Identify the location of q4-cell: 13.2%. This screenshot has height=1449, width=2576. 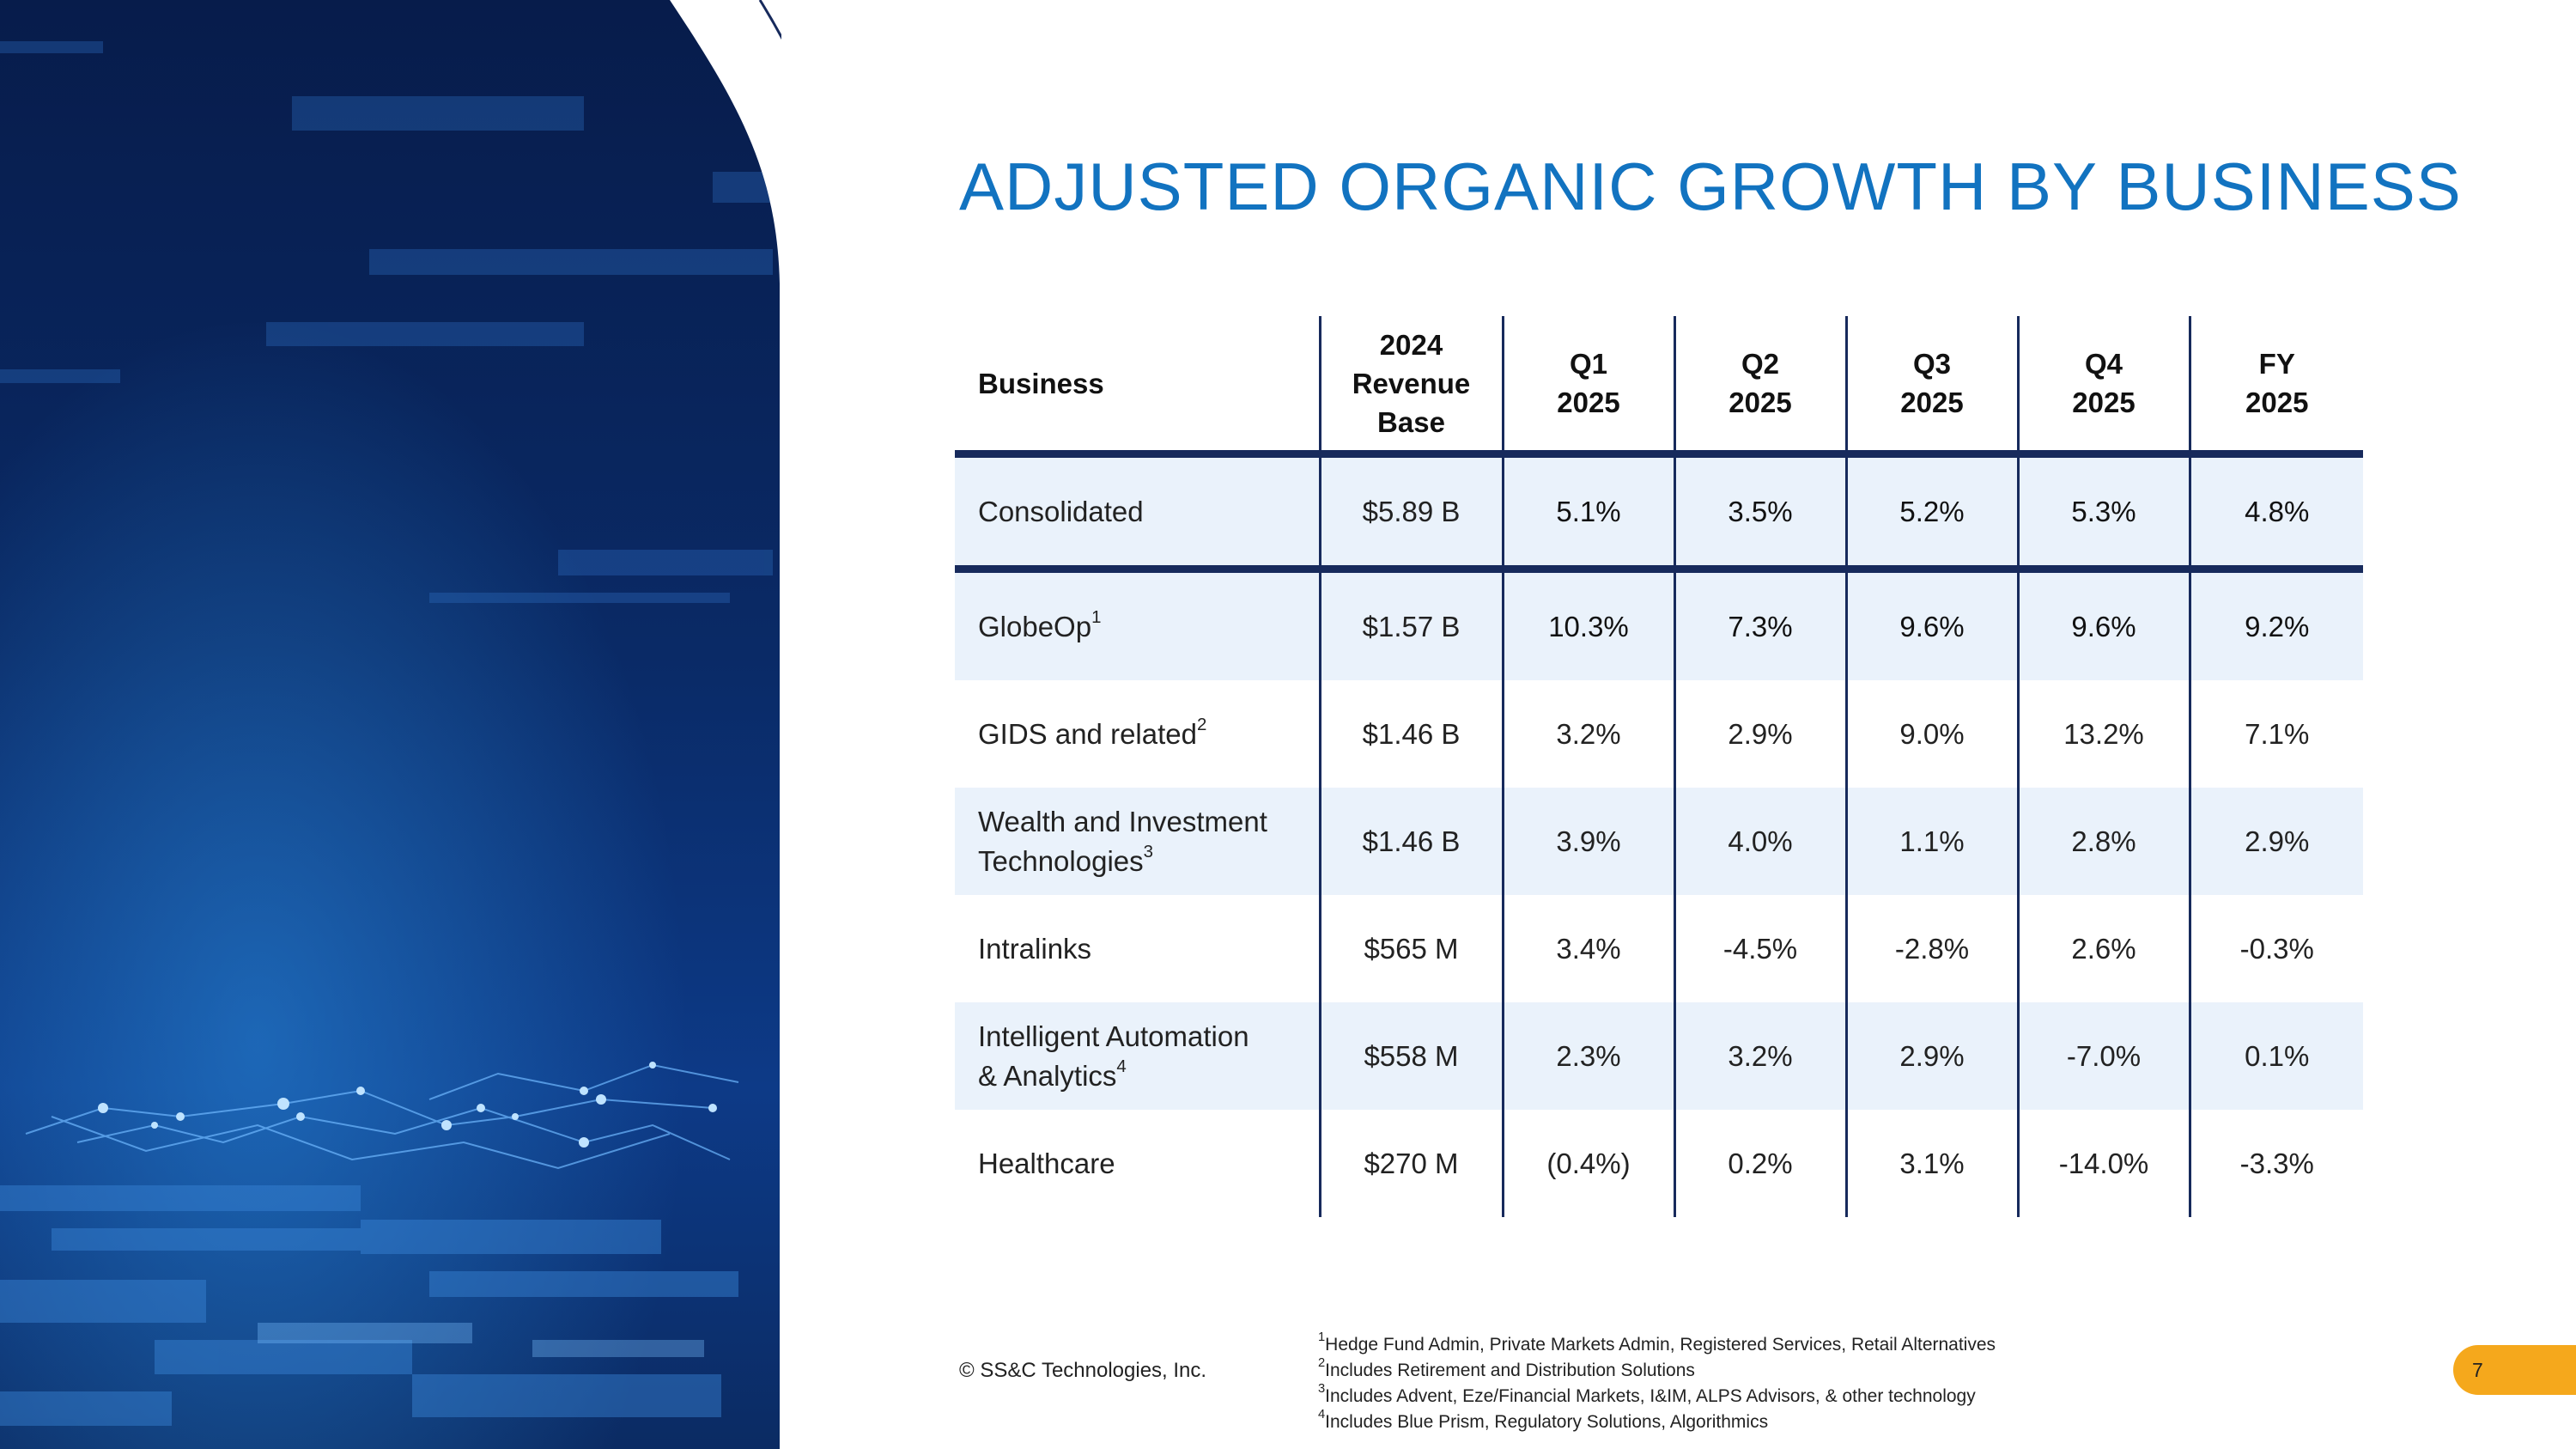
(2103, 734).